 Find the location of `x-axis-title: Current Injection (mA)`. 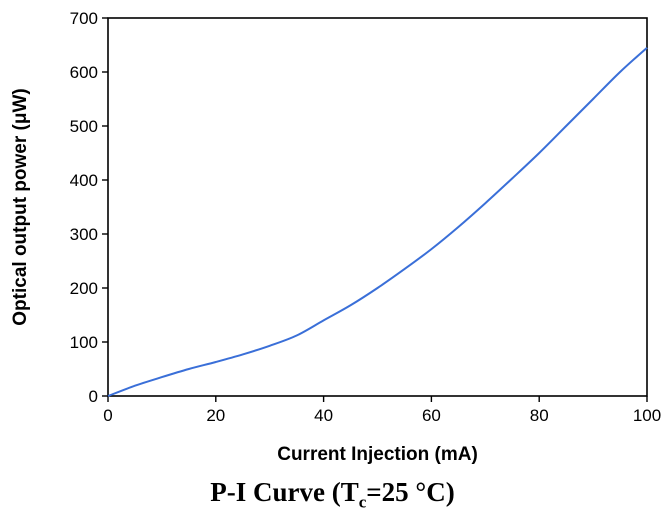

x-axis-title: Current Injection (mA) is located at coordinates (377, 454).